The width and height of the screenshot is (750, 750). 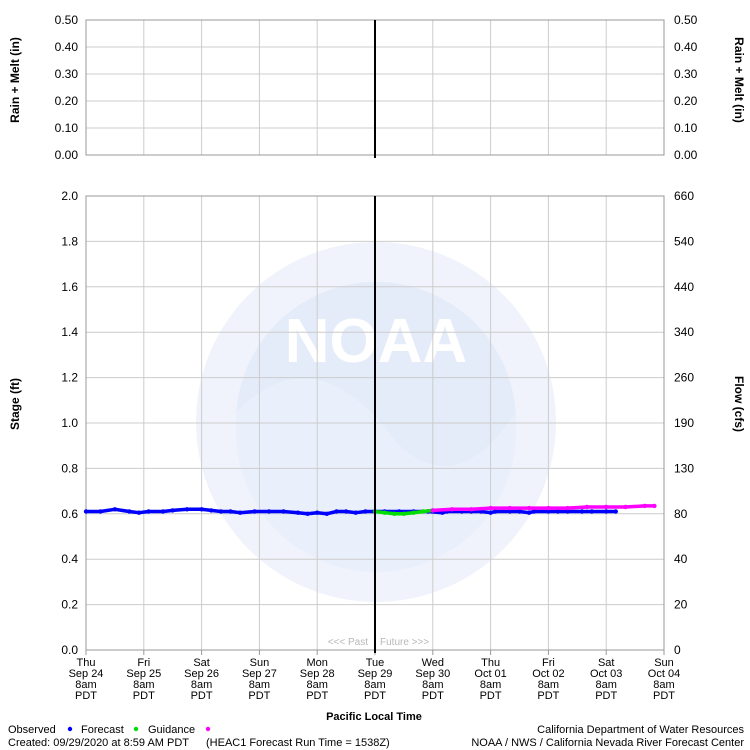 What do you see at coordinates (681, 605) in the screenshot?
I see `flow-tick-label: 20` at bounding box center [681, 605].